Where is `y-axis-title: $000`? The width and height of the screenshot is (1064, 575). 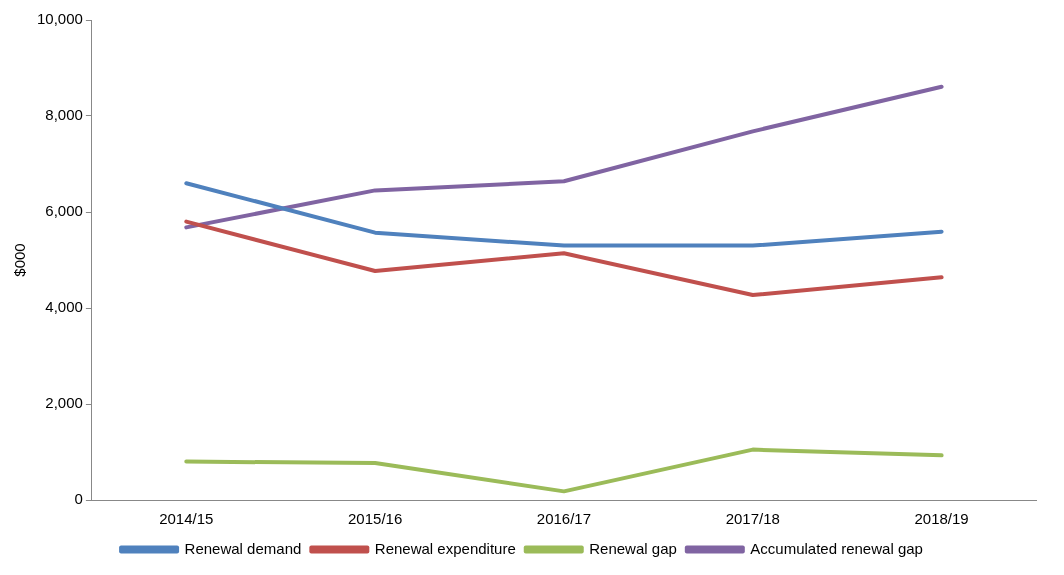
y-axis-title: $000 is located at coordinates (20, 260).